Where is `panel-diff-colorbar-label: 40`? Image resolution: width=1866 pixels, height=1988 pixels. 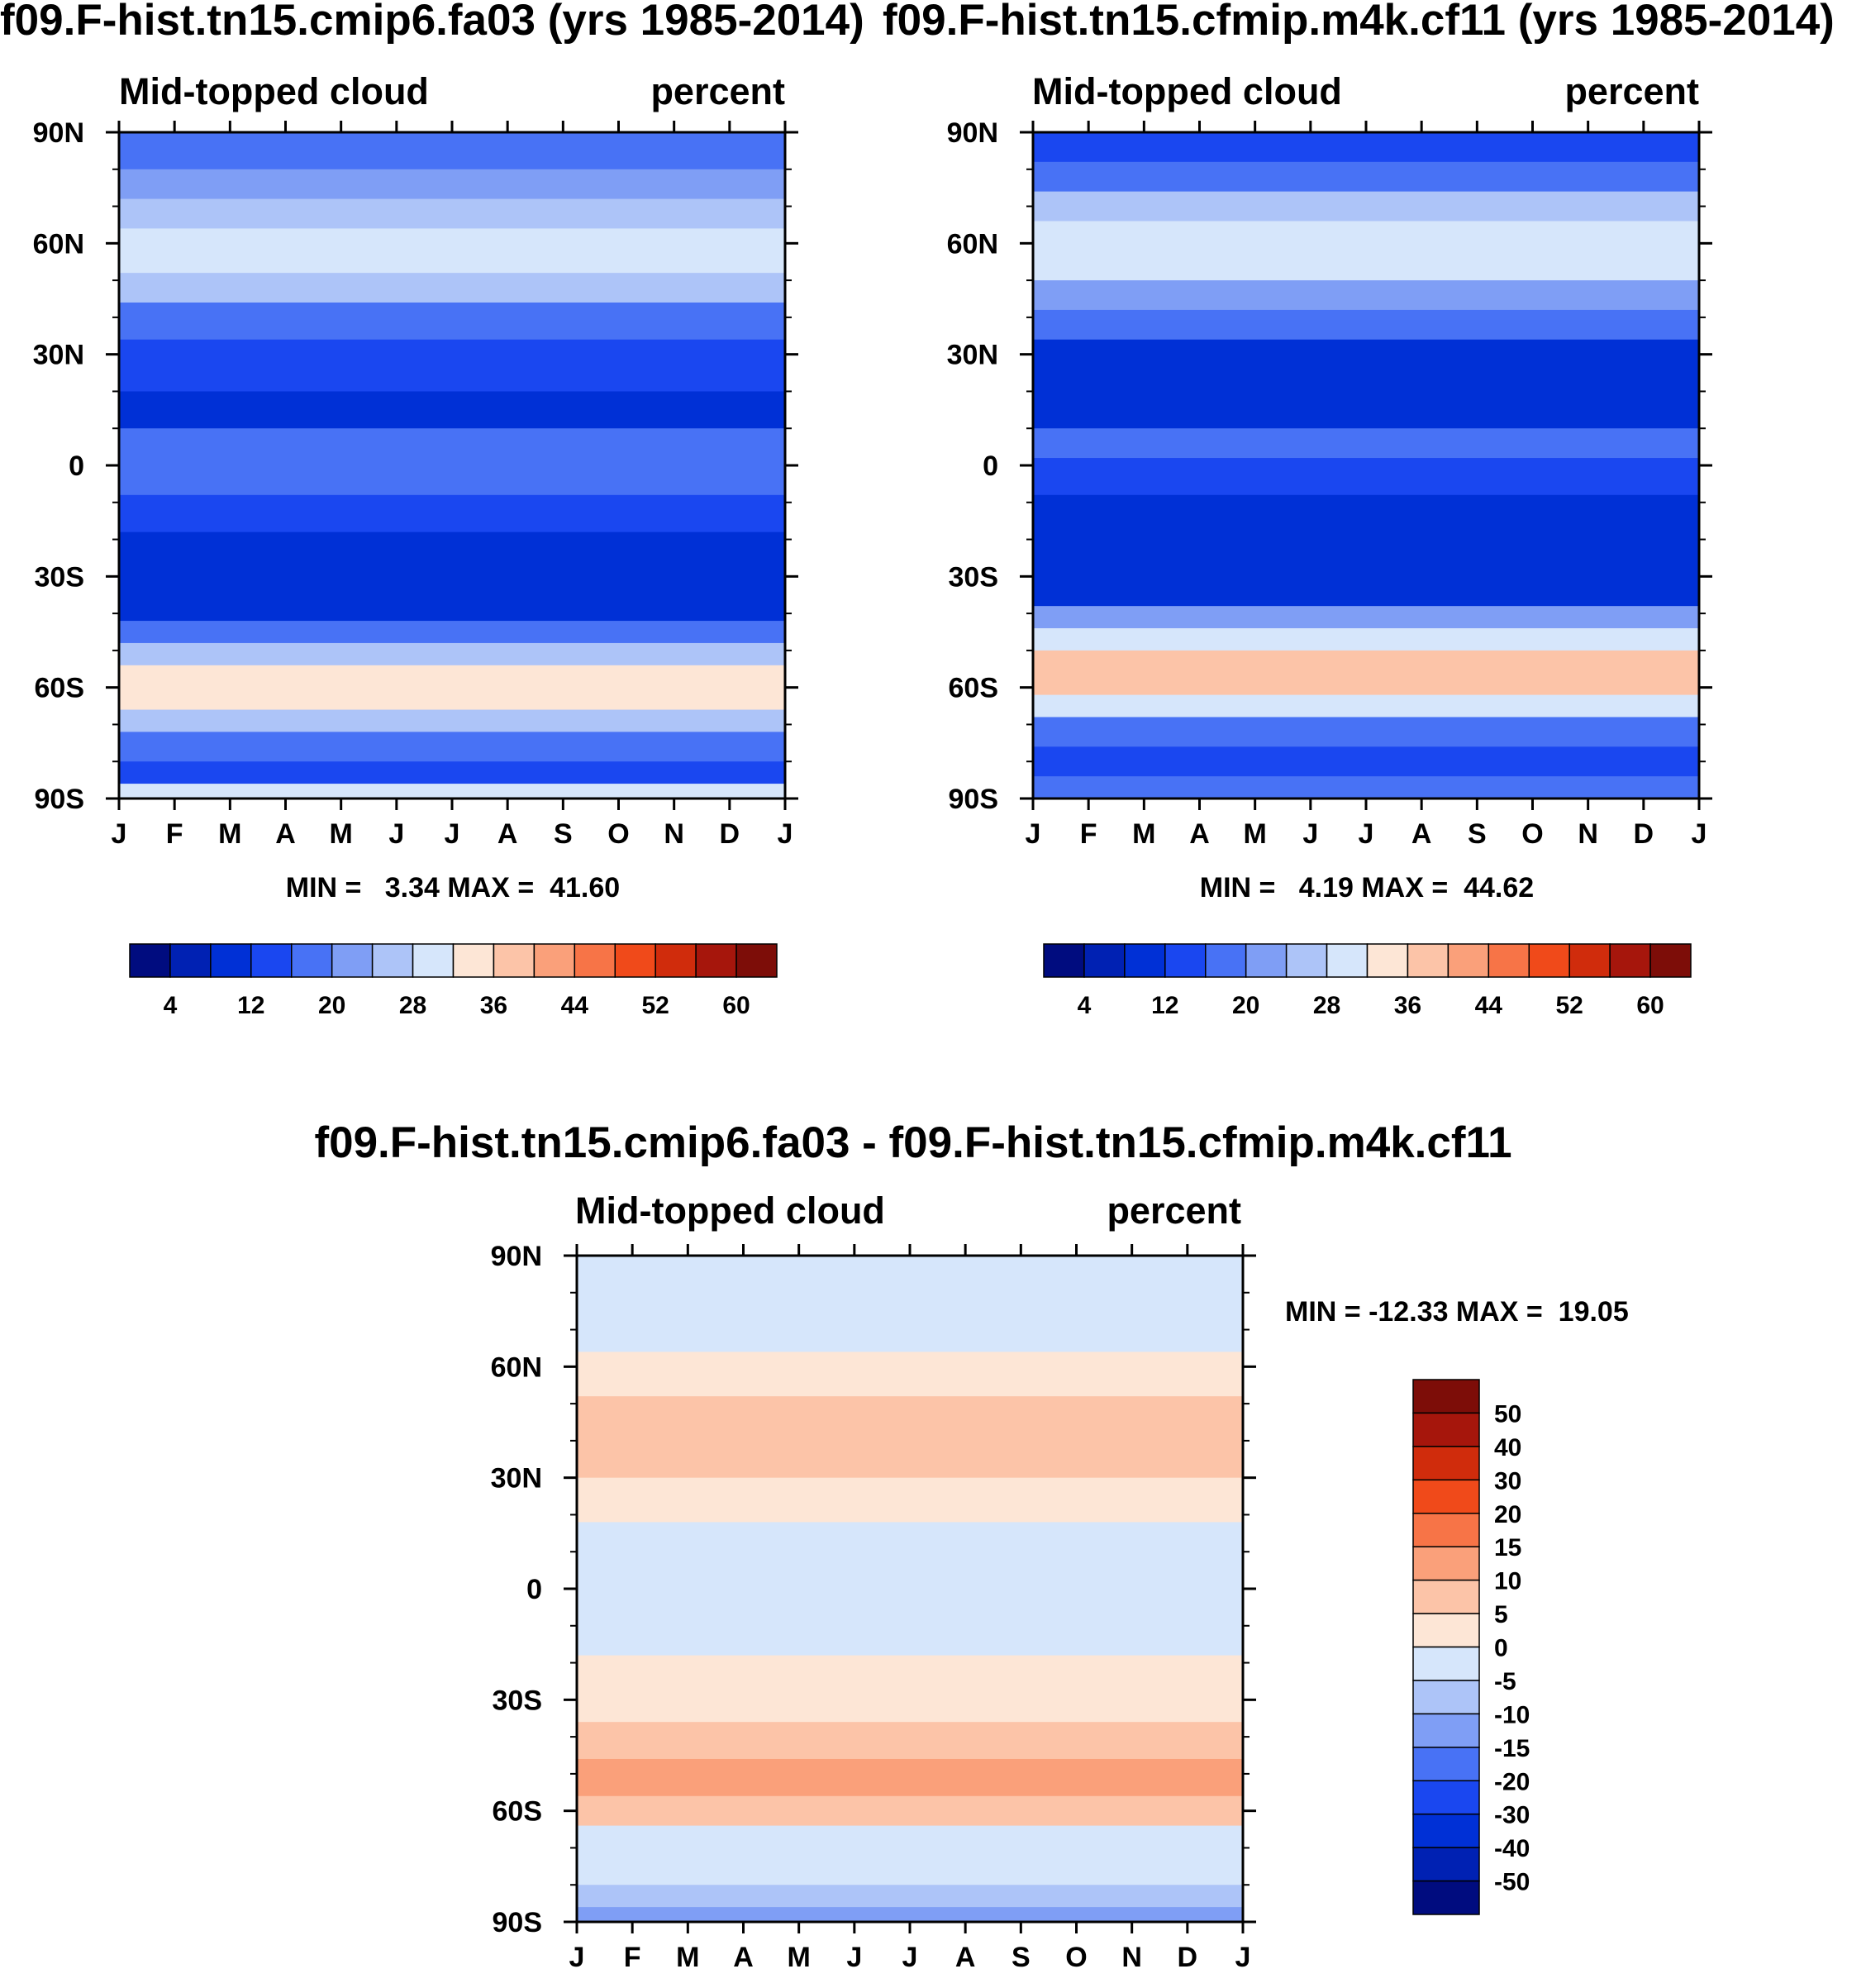 panel-diff-colorbar-label: 40 is located at coordinates (1507, 1448).